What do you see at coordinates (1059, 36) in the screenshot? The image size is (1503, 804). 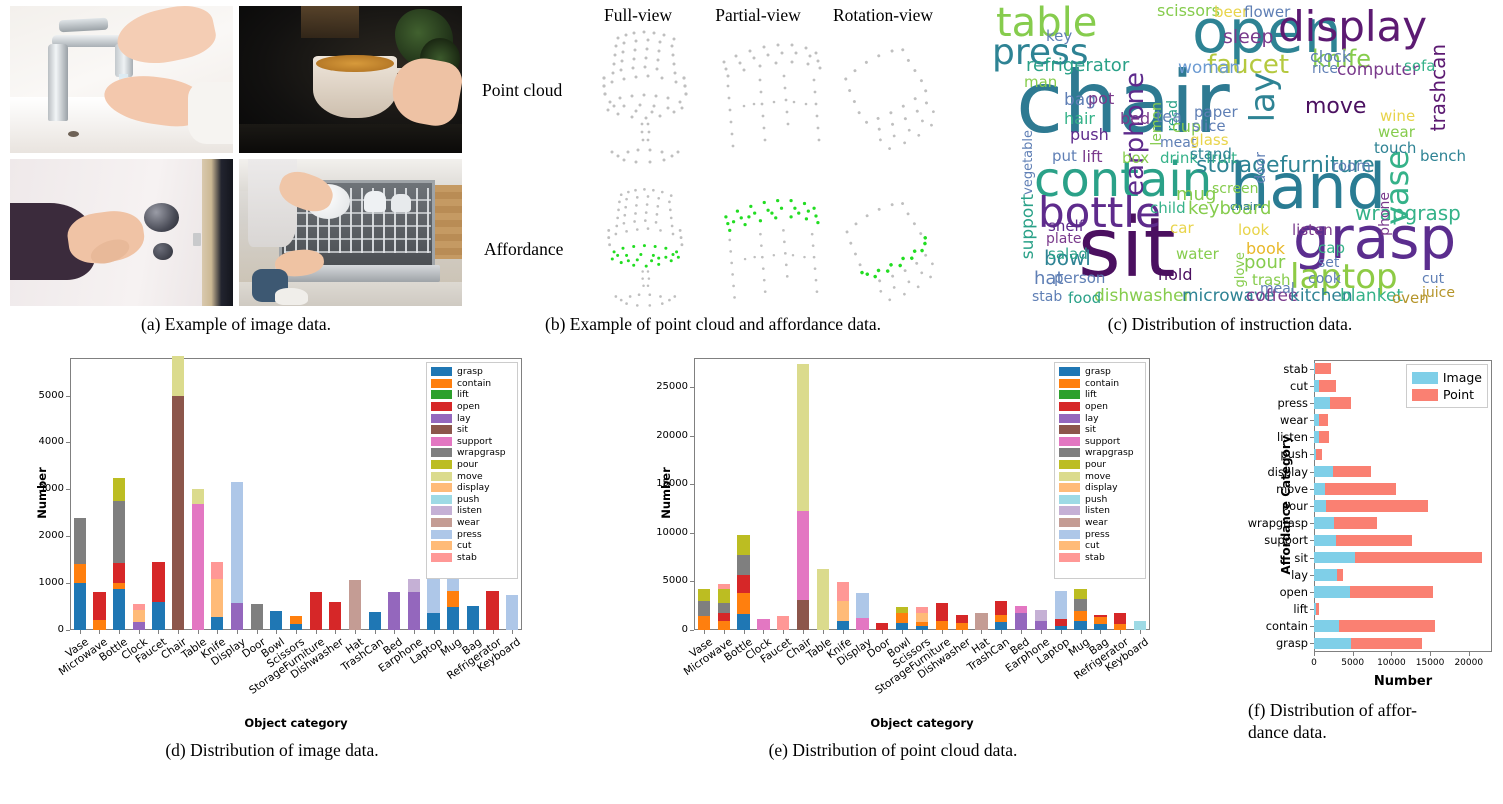 I see `wordcloud-word: key` at bounding box center [1059, 36].